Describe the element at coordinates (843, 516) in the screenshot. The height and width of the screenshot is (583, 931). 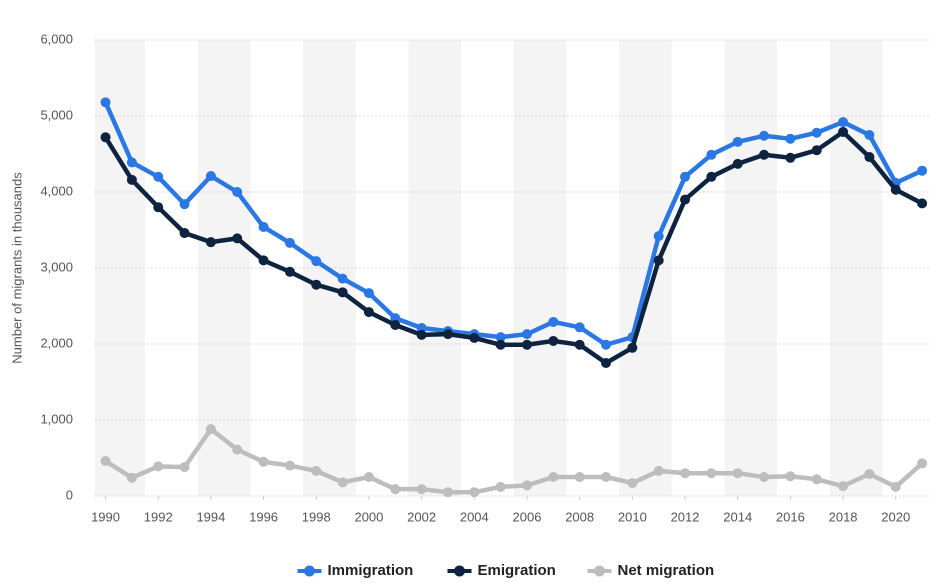
I see `x-tick-label: 2018` at that location.